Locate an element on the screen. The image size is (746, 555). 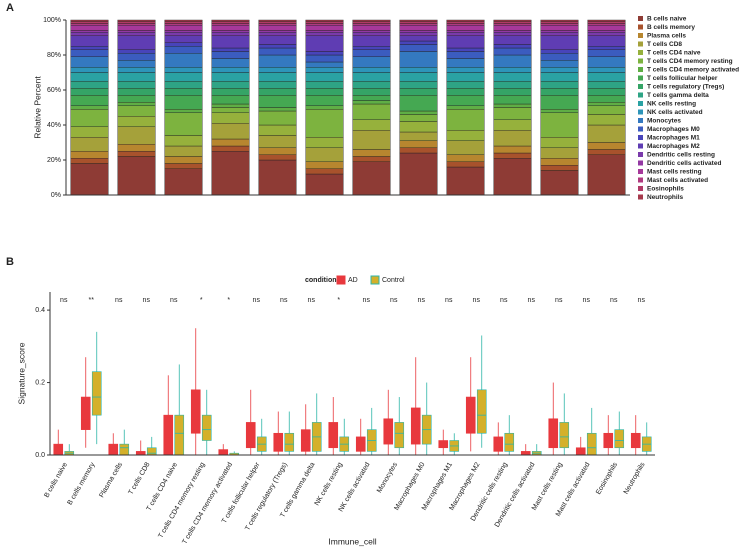
legend-label: Macrophages M0 is located at coordinates (673, 129).